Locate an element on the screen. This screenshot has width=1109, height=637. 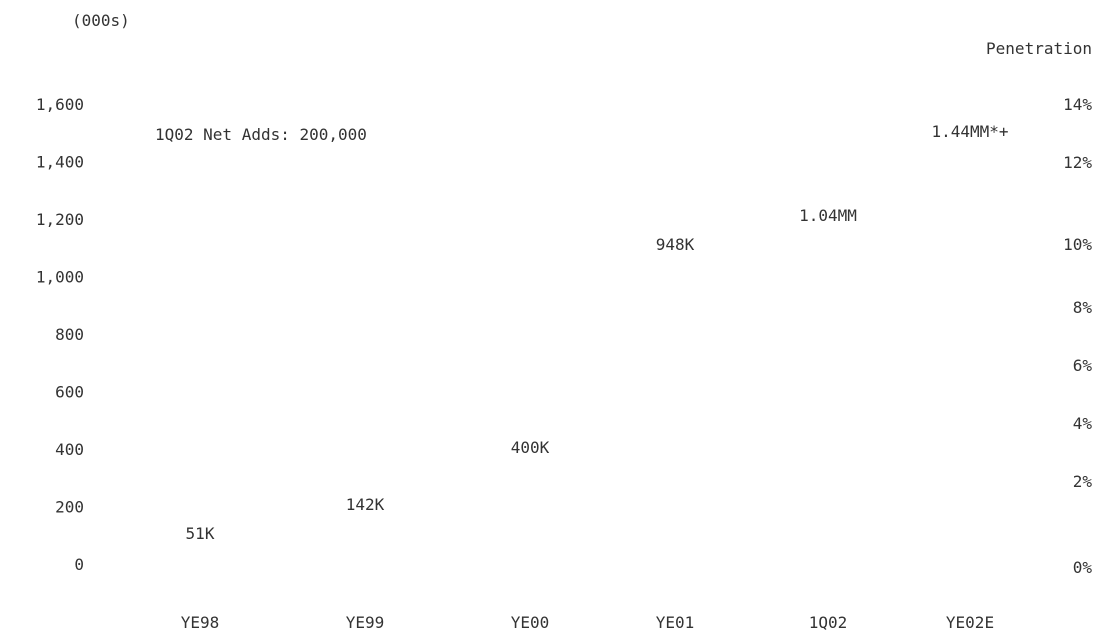
y-tick-label: 800 is located at coordinates (69, 334).